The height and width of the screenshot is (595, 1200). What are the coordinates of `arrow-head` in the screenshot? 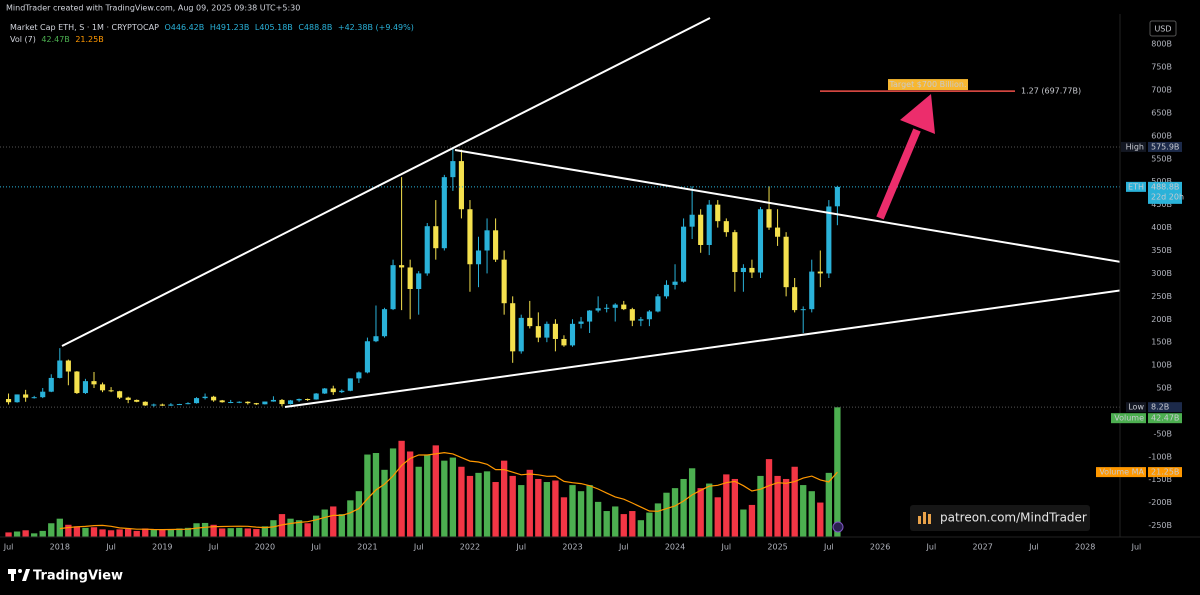 It's located at (917, 114).